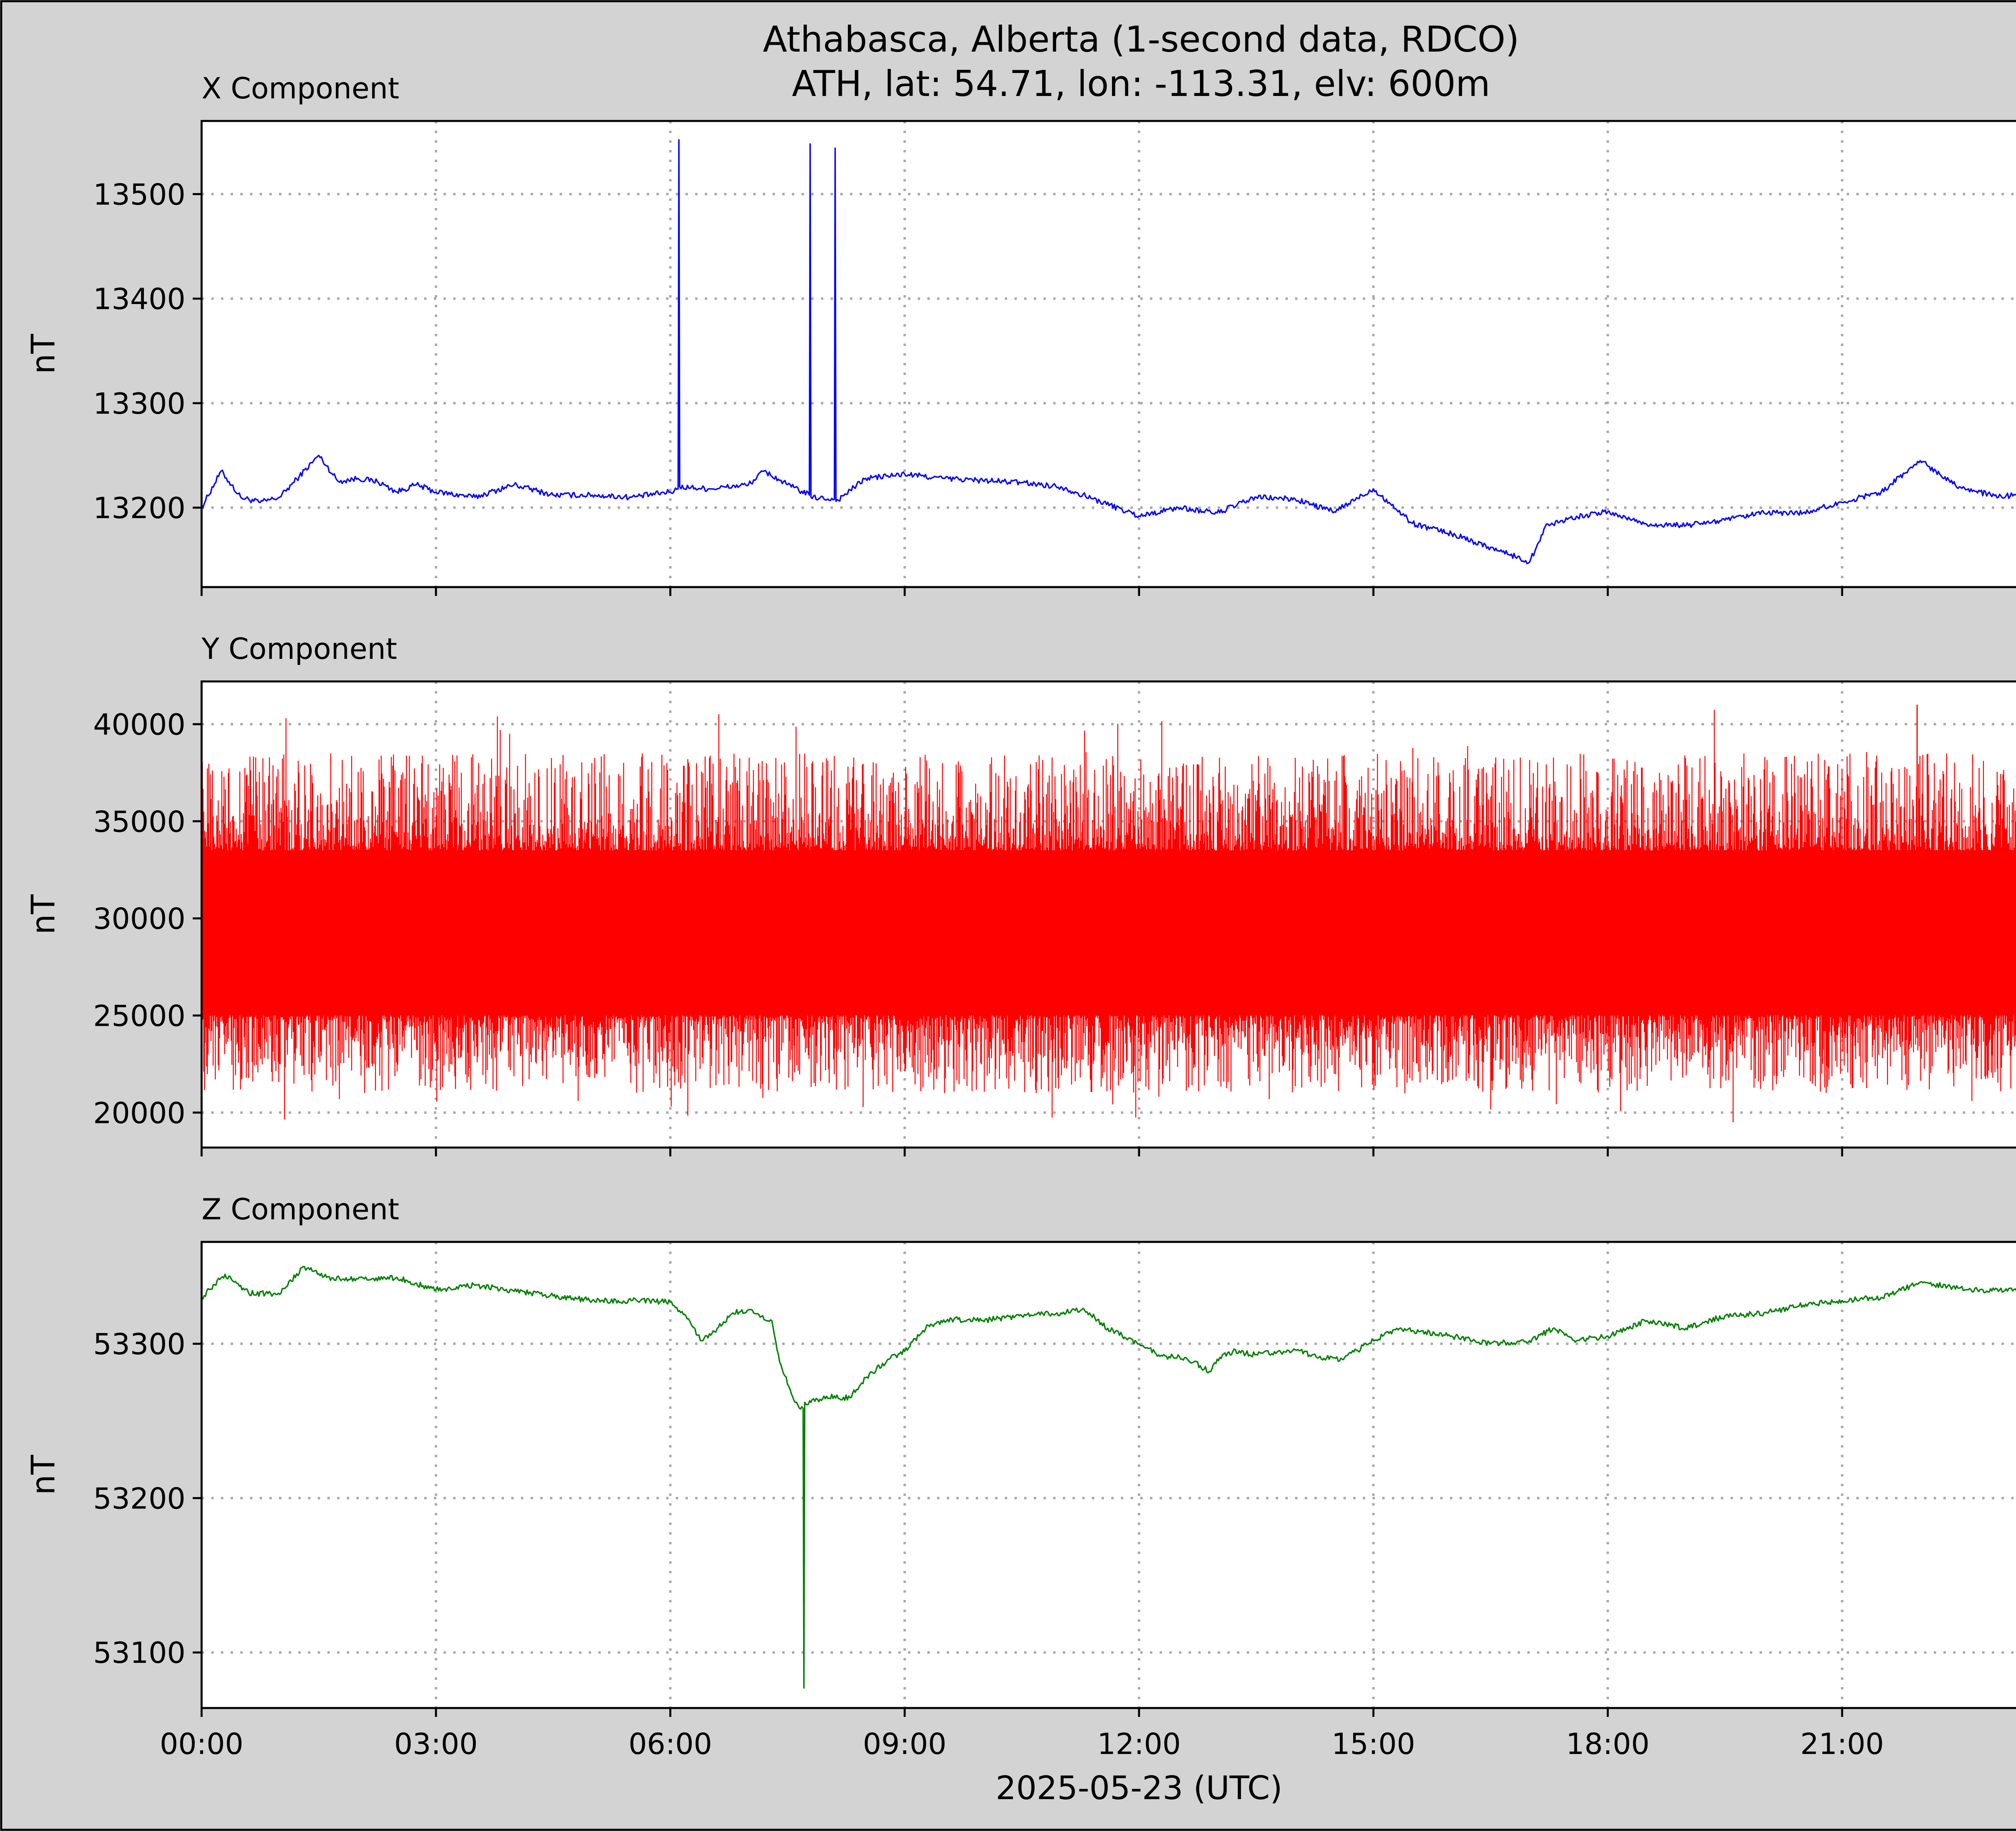 The height and width of the screenshot is (1831, 2016). I want to click on x-axis-label: 2025-05-23 (UTC), so click(1139, 1788).